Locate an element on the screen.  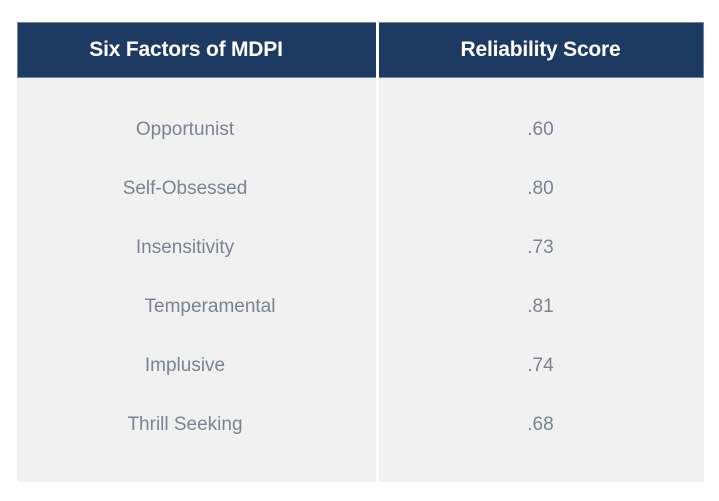
score-value: .73 is located at coordinates (540, 247).